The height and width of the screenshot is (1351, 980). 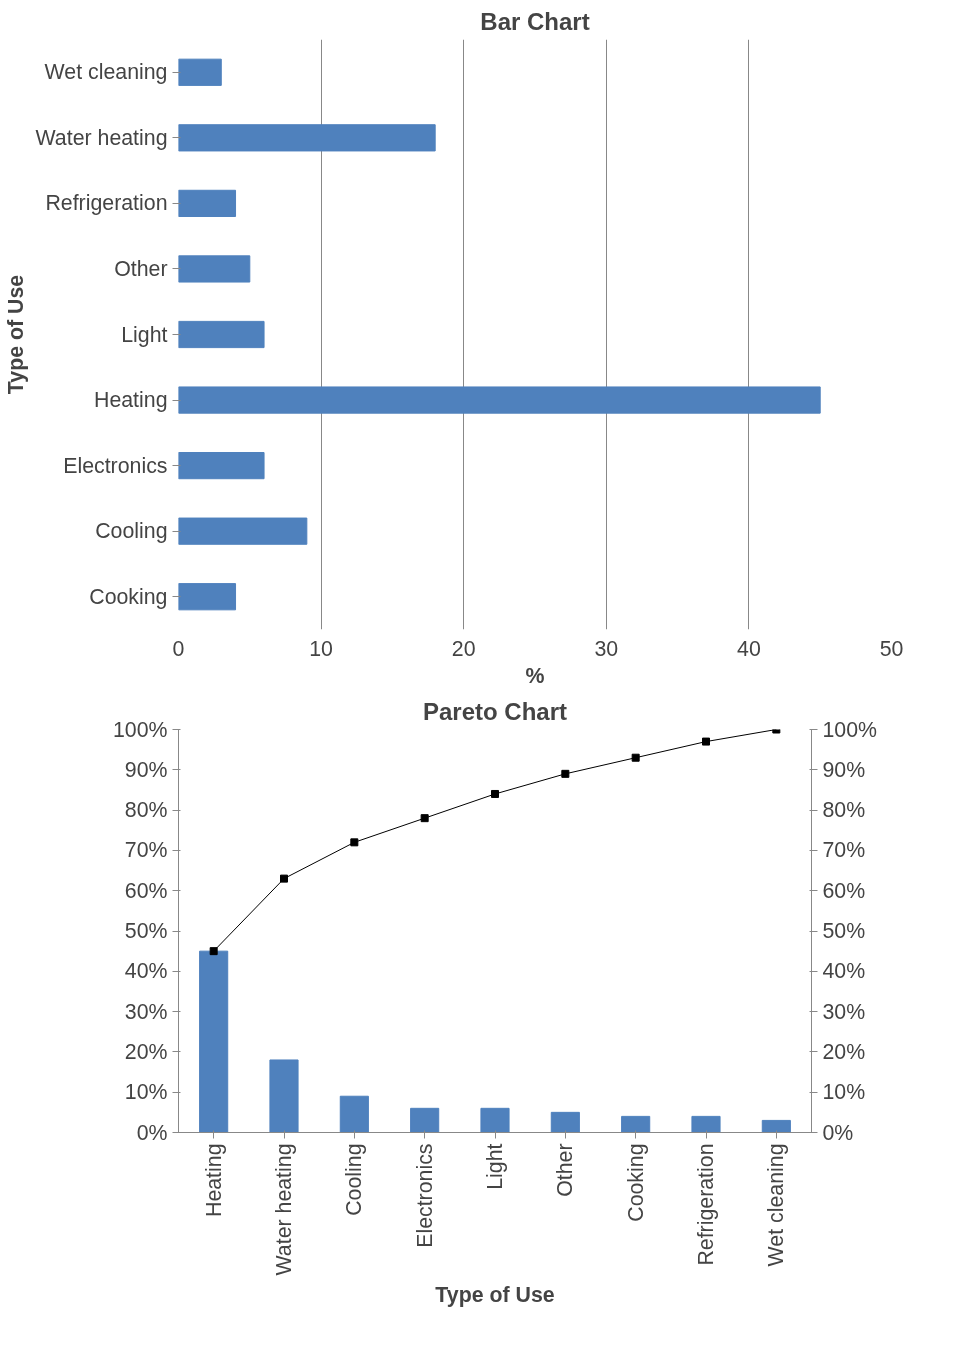 What do you see at coordinates (844, 850) in the screenshot?
I see `y2-tick-label: 70%` at bounding box center [844, 850].